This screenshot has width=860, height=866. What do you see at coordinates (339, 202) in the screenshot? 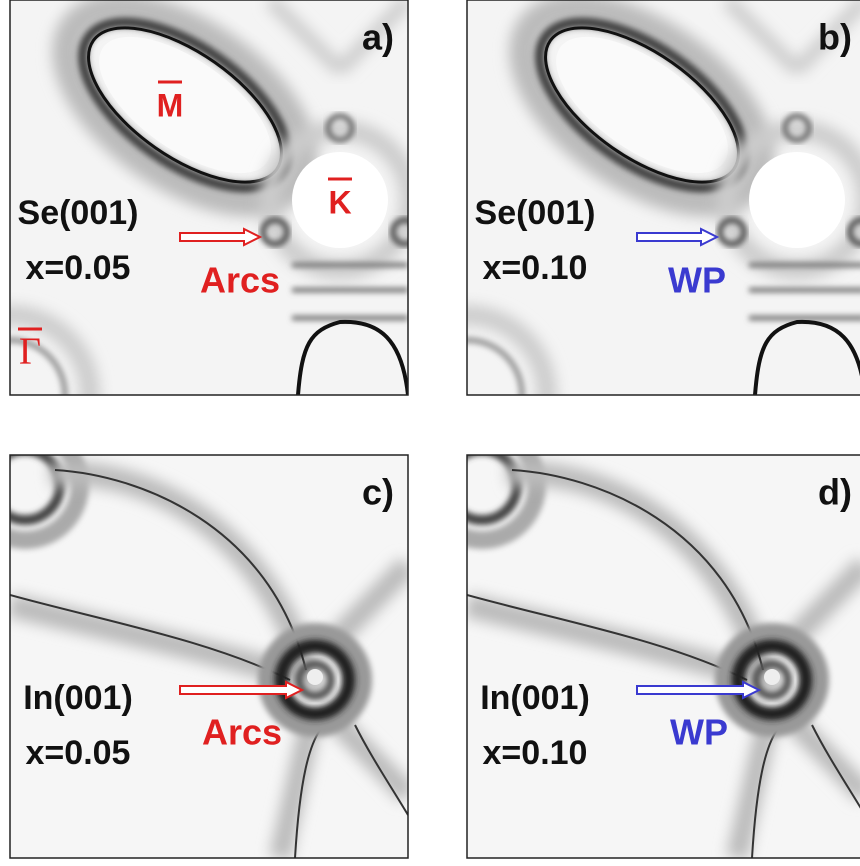
I see `symmetry-point: K` at bounding box center [339, 202].